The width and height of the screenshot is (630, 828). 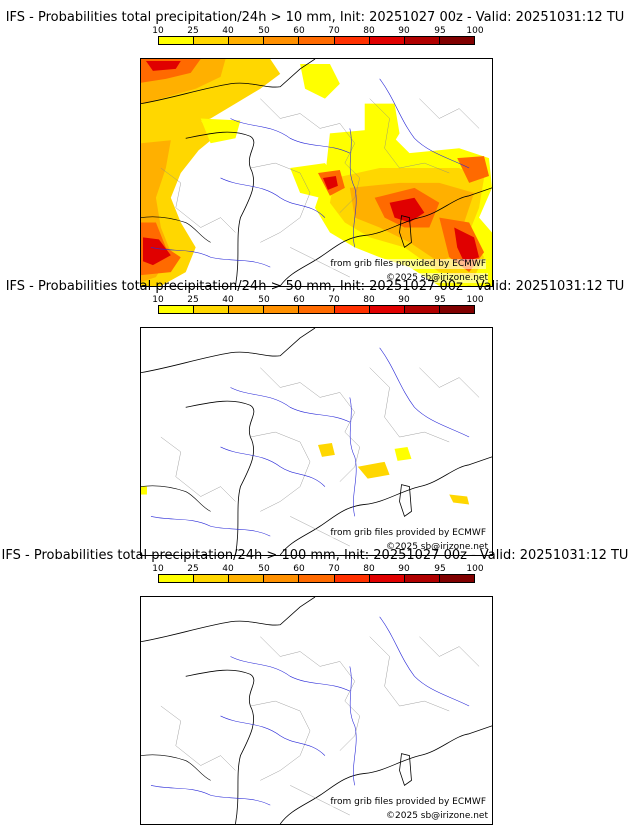 I want to click on rivers, so click(x=310, y=173).